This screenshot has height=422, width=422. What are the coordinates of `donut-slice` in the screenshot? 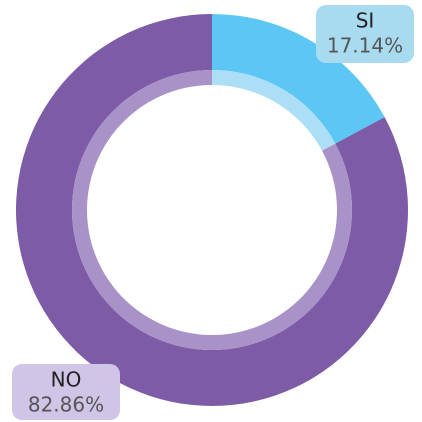 It's located at (298, 79).